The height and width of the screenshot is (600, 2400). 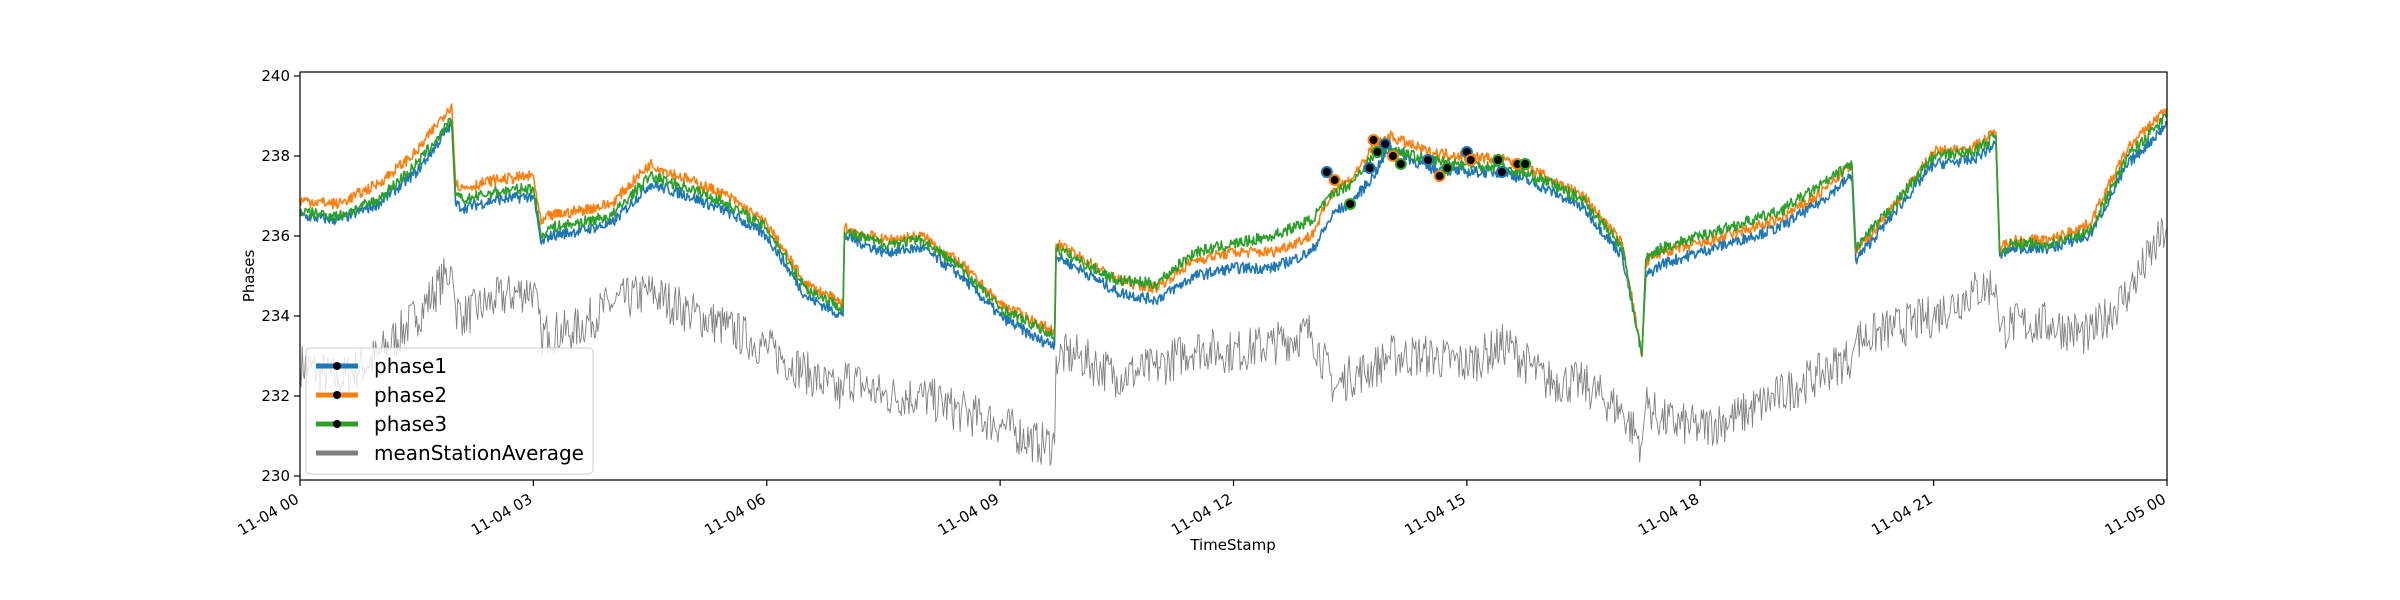 What do you see at coordinates (275, 236) in the screenshot?
I see `y-tick-label: 236` at bounding box center [275, 236].